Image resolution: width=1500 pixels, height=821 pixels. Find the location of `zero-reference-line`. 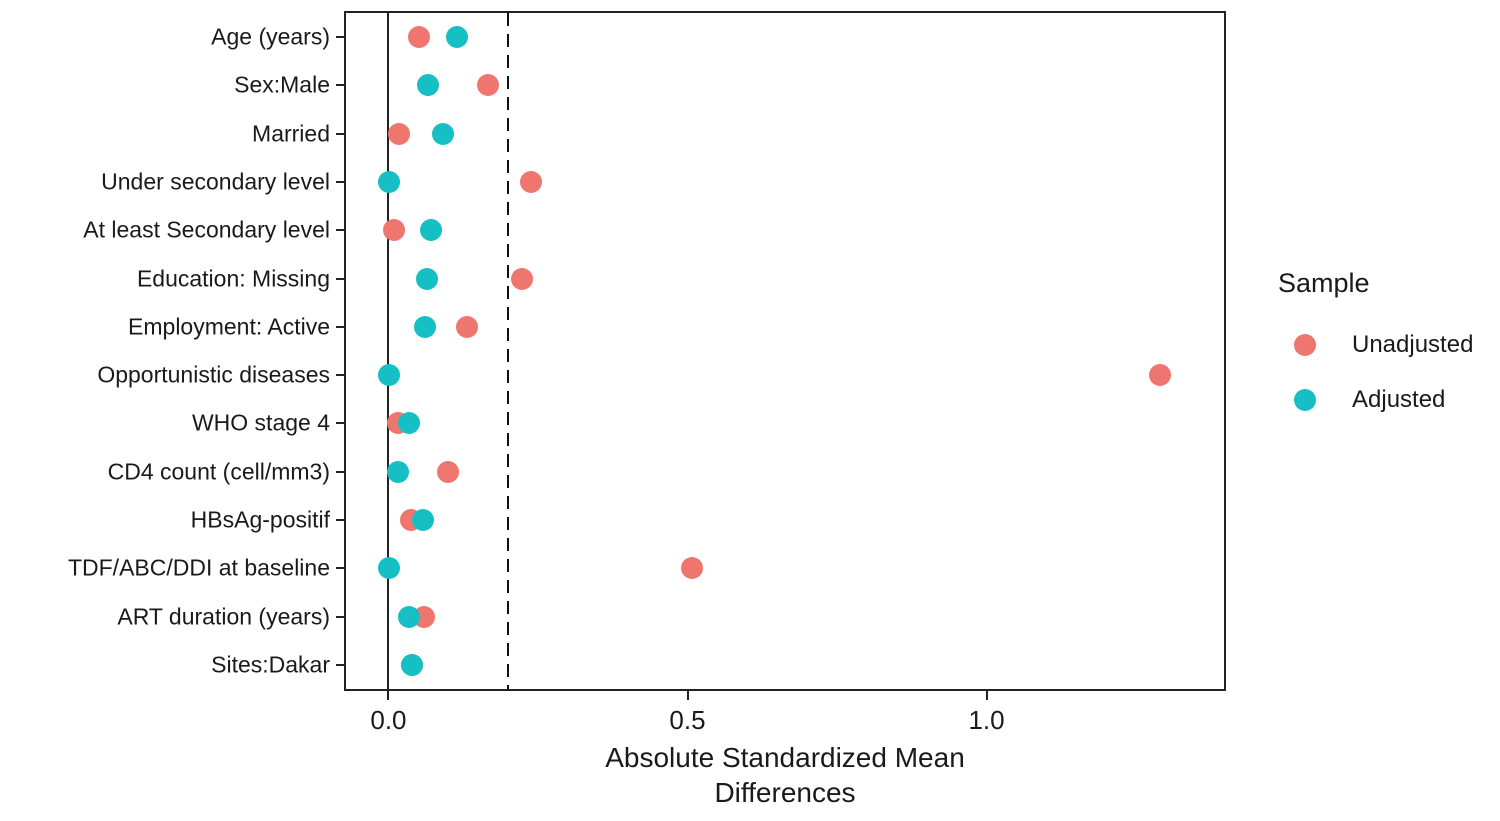

zero-reference-line is located at coordinates (388, 351).